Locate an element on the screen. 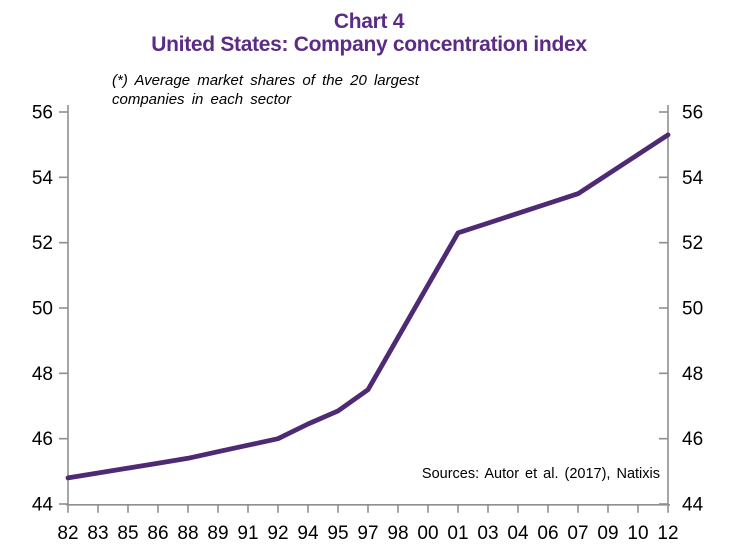 This screenshot has width=738, height=558. x-axis-label: 95 is located at coordinates (337, 533).